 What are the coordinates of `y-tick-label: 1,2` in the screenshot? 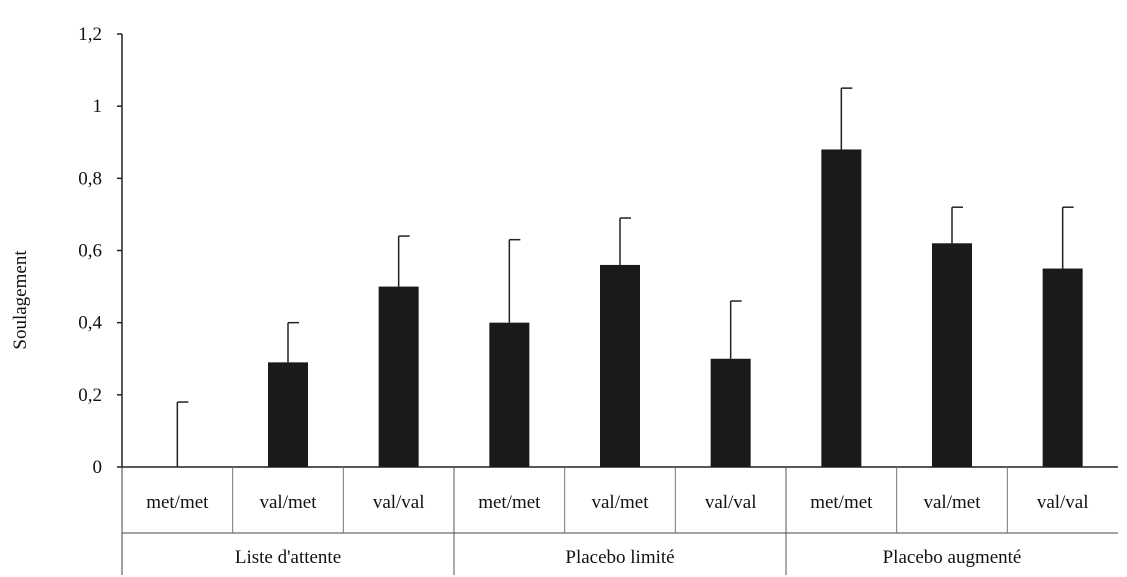 It's located at (90, 34).